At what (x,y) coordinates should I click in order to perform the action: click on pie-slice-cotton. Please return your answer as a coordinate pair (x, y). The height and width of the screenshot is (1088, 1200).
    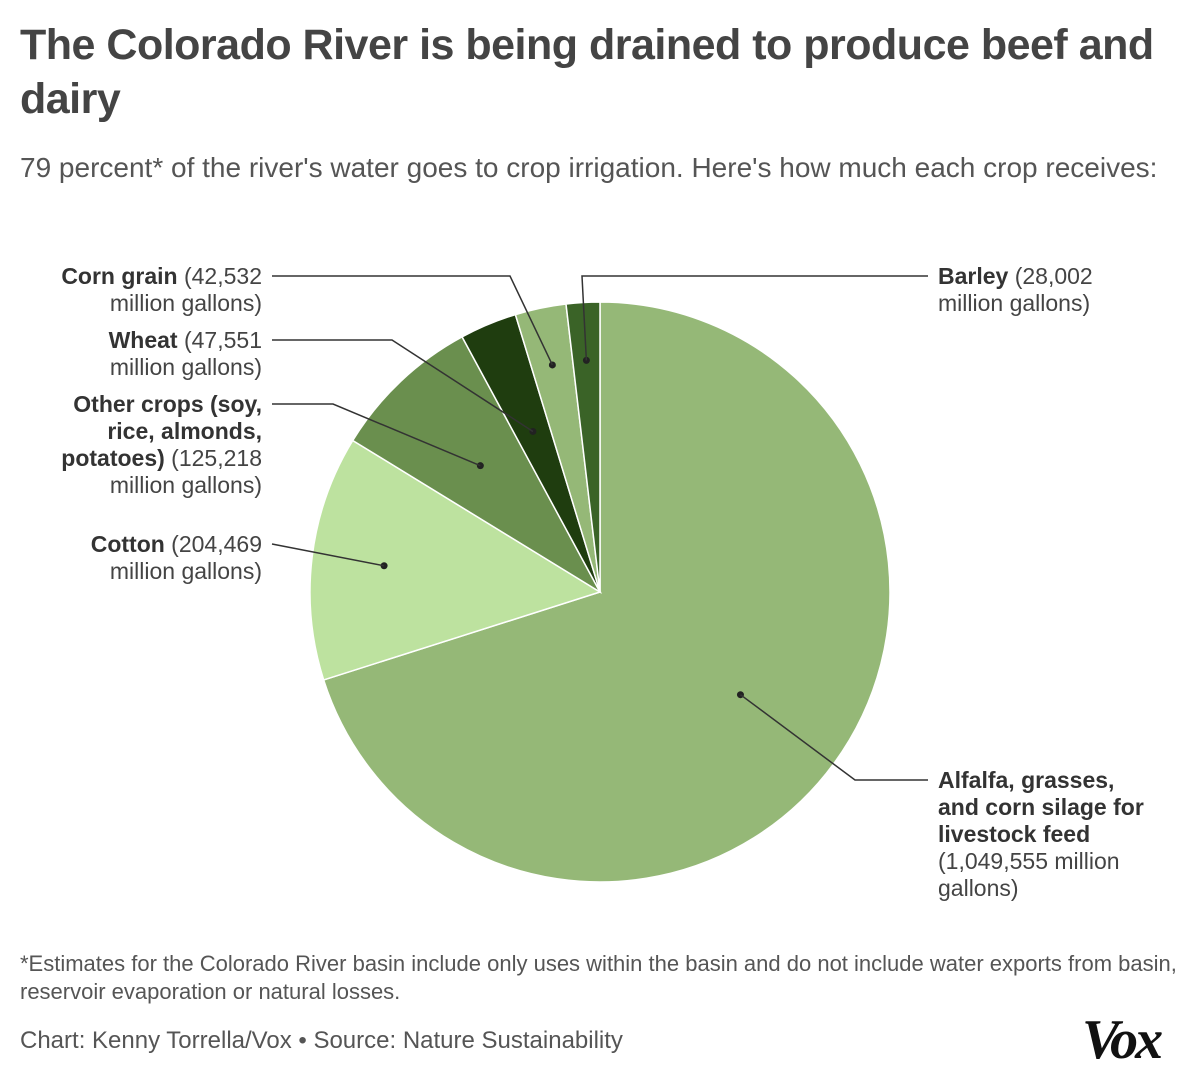
    Looking at the image, I should click on (455, 560).